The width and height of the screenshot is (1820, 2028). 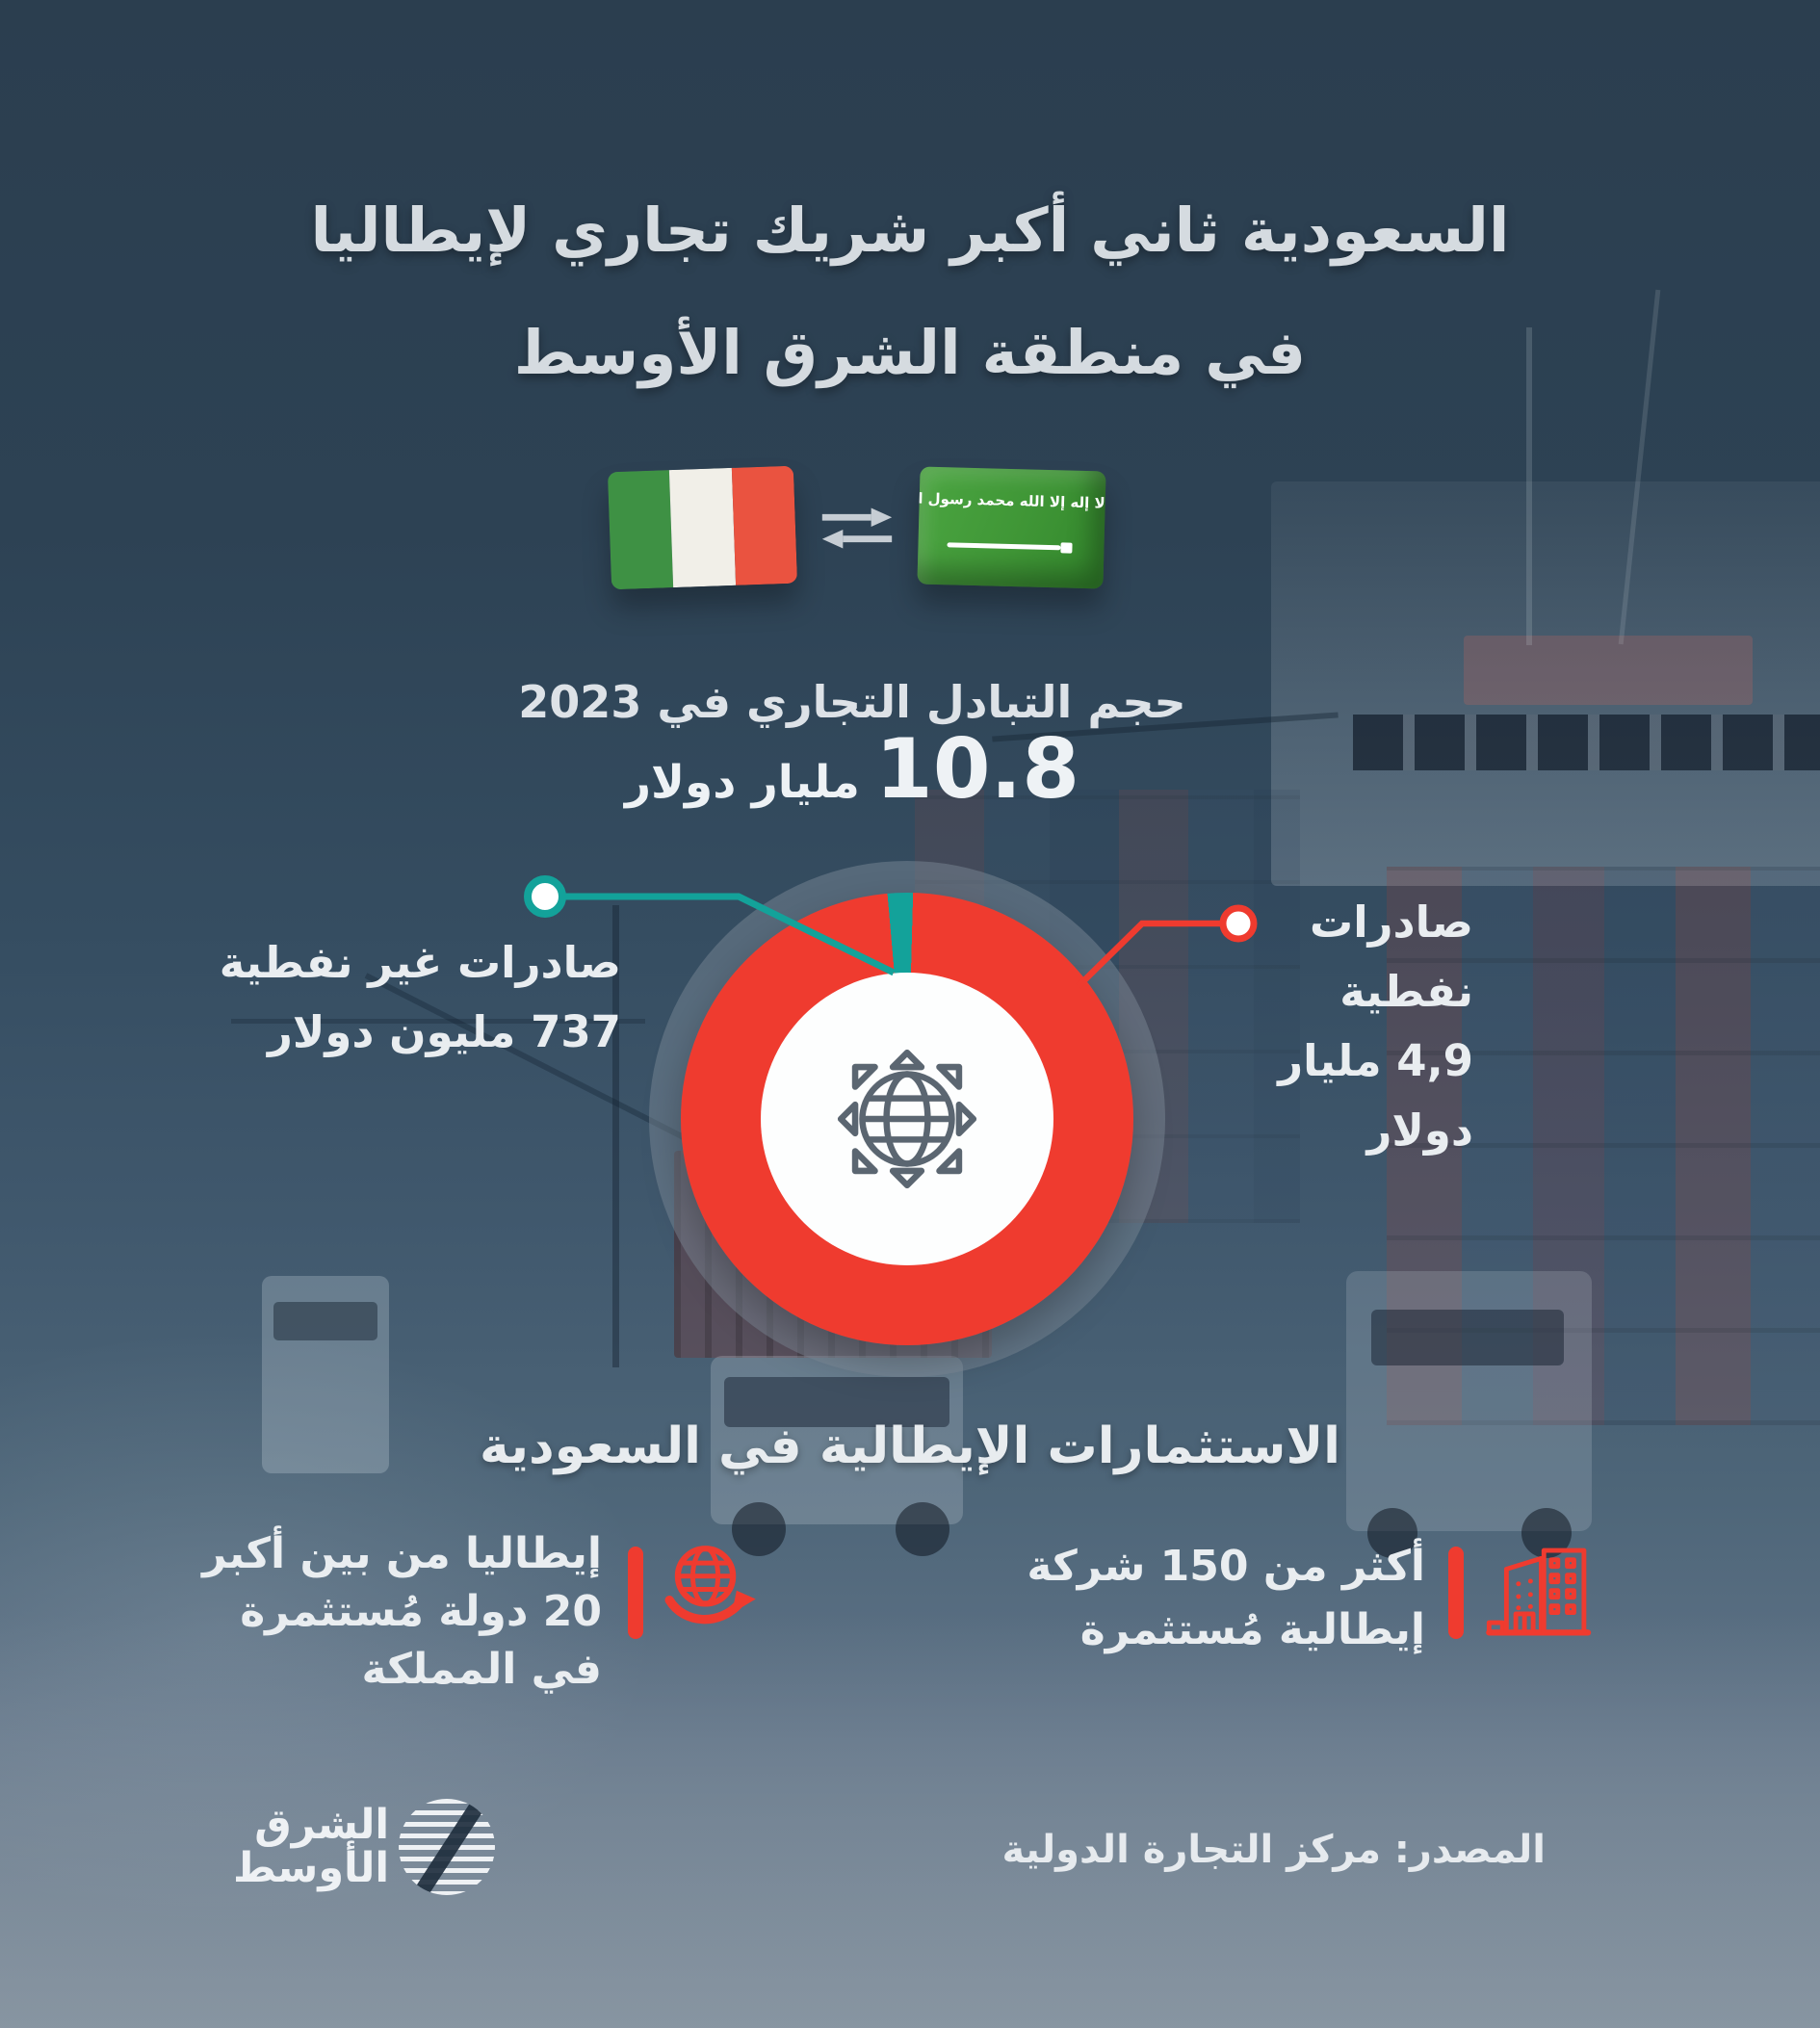 I want to click on asharq-al-awsat-logo: الشرق الأوسط, so click(x=364, y=1847).